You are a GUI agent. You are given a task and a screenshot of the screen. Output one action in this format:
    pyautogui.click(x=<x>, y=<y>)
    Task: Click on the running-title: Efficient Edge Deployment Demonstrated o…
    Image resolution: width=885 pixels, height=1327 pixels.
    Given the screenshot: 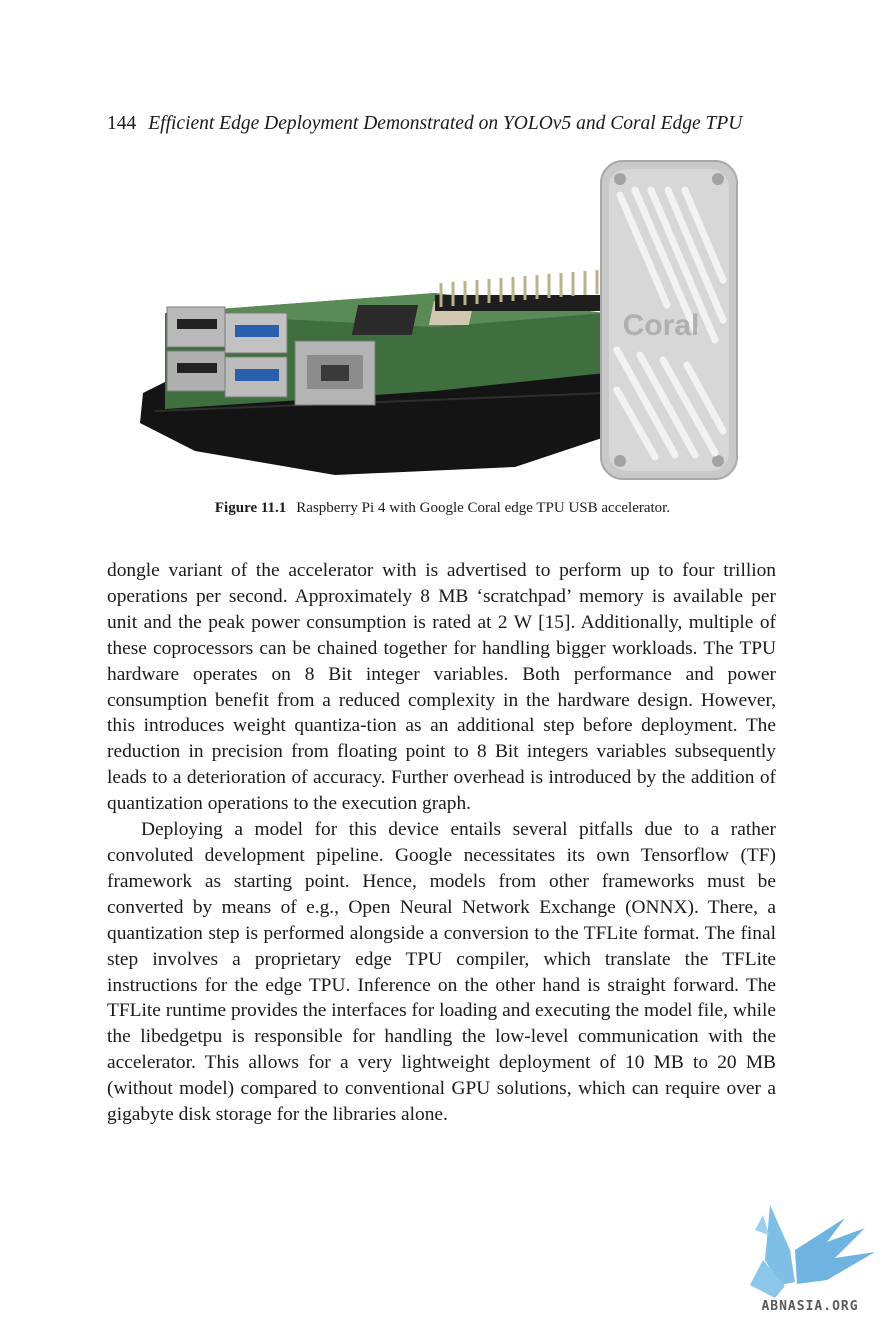 What is the action you would take?
    pyautogui.click(x=445, y=123)
    